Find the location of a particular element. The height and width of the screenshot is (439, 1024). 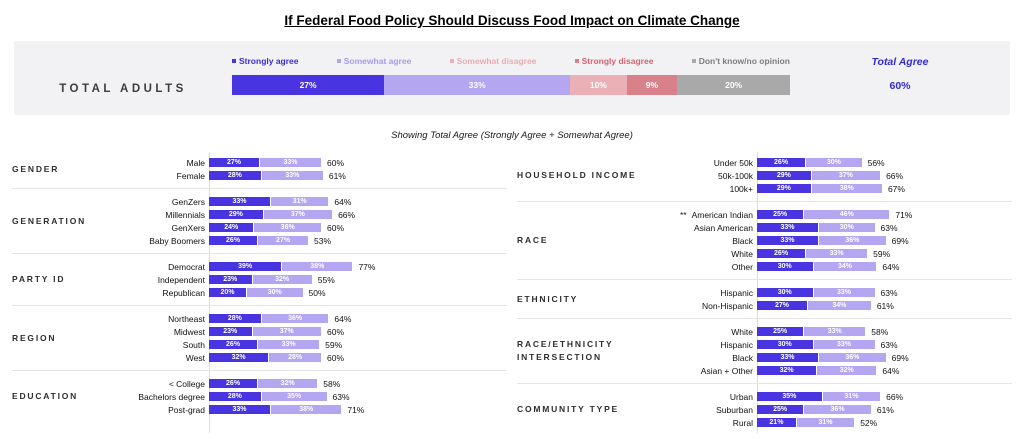

demo-row: Democrat 39% 38% 77% is located at coordinates (321, 266).